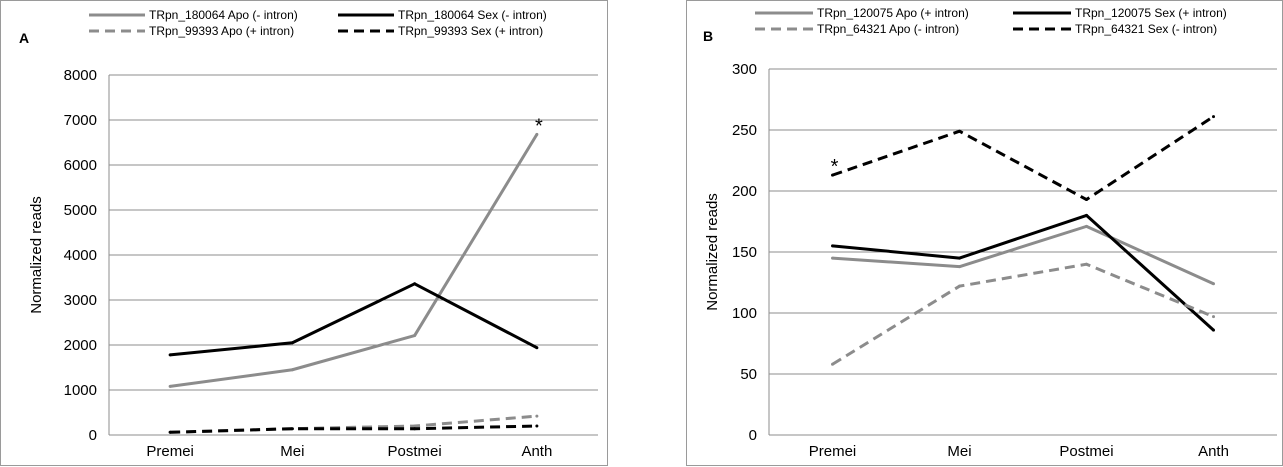 This screenshot has width=1283, height=467. What do you see at coordinates (744, 69) in the screenshot?
I see `y-tick-label: 300` at bounding box center [744, 69].